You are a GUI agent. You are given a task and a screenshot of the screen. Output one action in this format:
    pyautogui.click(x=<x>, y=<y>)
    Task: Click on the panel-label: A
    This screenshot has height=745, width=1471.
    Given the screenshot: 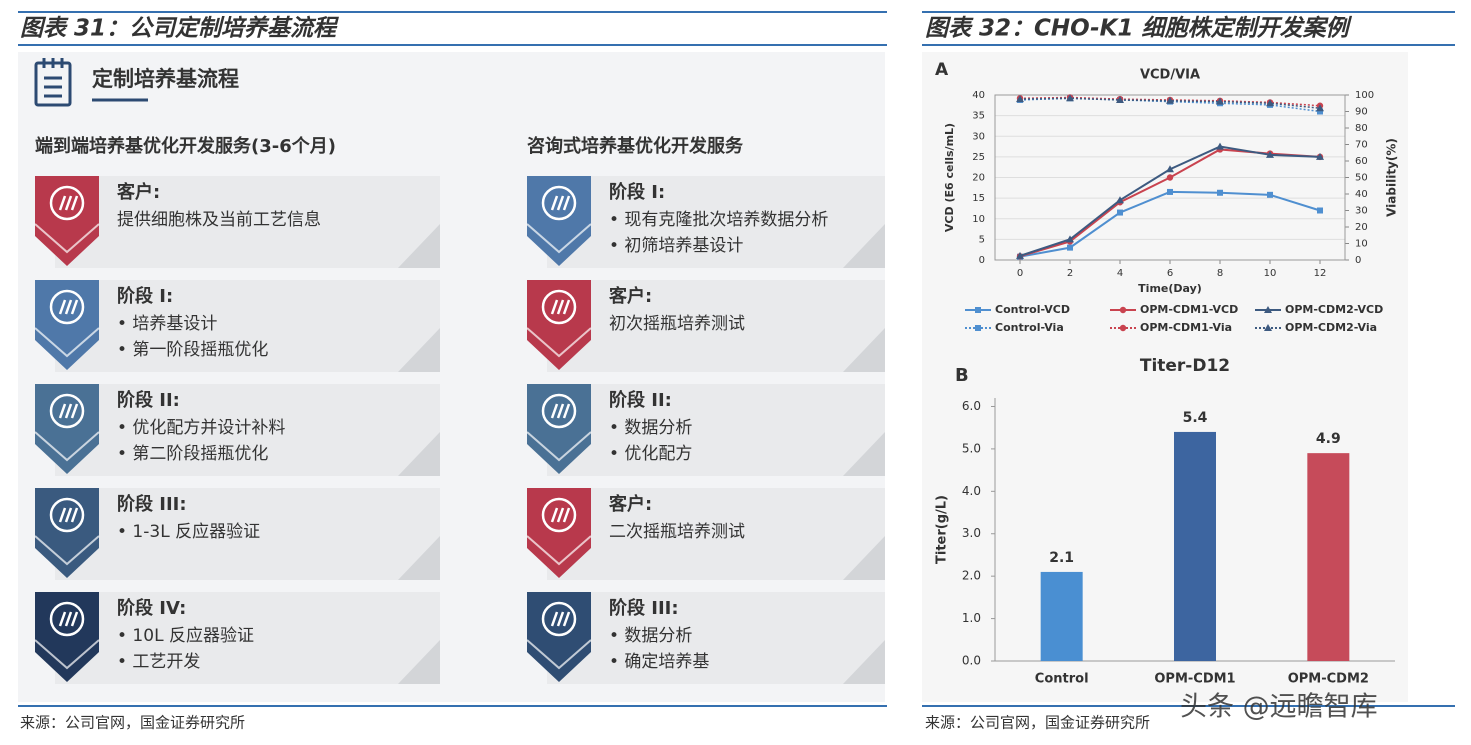 What is the action you would take?
    pyautogui.click(x=942, y=70)
    